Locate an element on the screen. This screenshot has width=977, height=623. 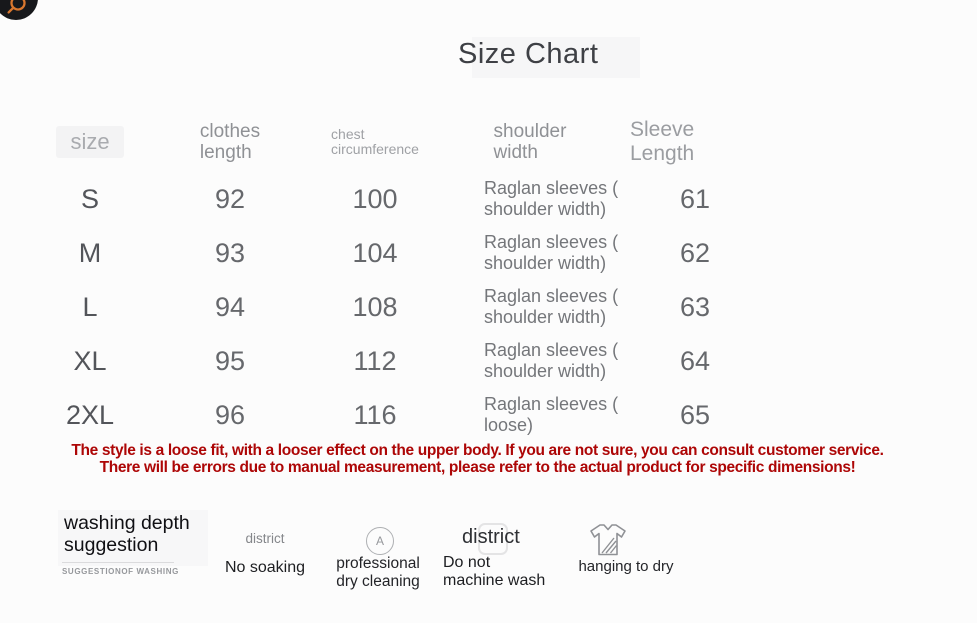
cell-chest-circumference: 112 is located at coordinates (375, 360).